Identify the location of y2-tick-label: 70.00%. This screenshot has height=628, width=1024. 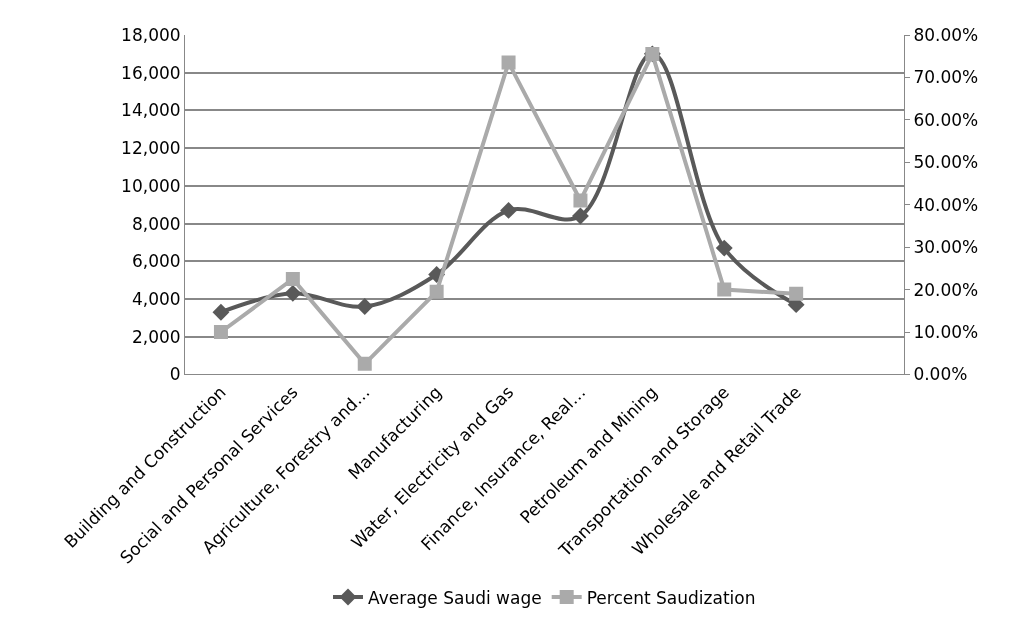
(946, 77).